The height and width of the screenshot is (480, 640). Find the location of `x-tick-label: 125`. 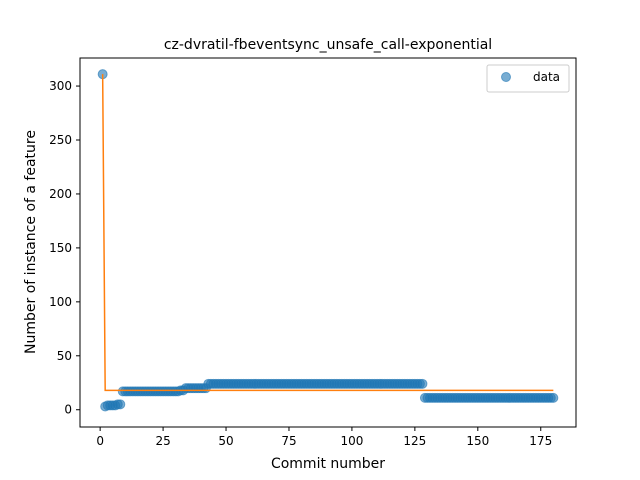

x-tick-label: 125 is located at coordinates (414, 441).